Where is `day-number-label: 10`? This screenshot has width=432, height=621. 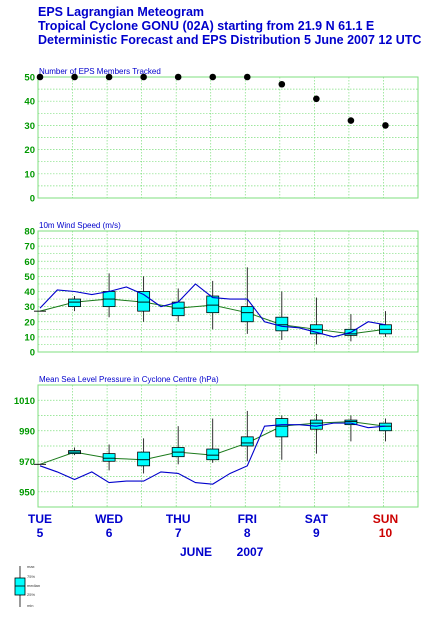 day-number-label: 10 is located at coordinates (386, 533).